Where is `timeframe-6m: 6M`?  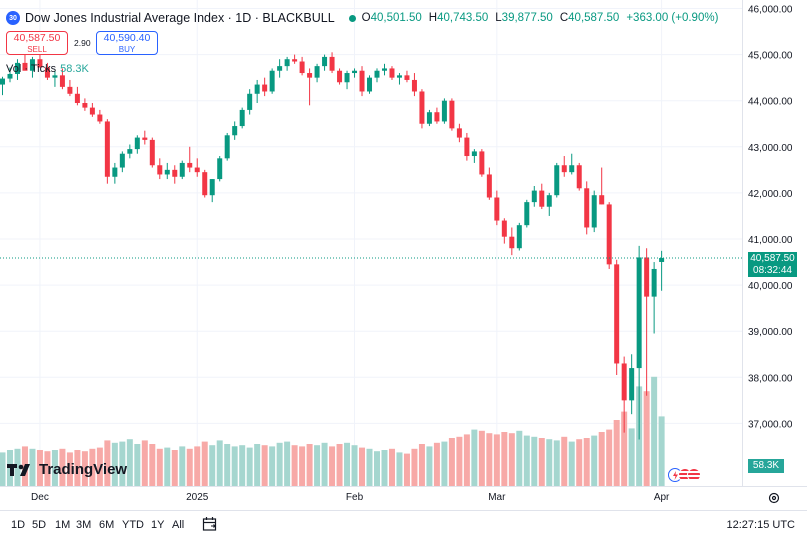
timeframe-6m: 6M is located at coordinates (107, 525).